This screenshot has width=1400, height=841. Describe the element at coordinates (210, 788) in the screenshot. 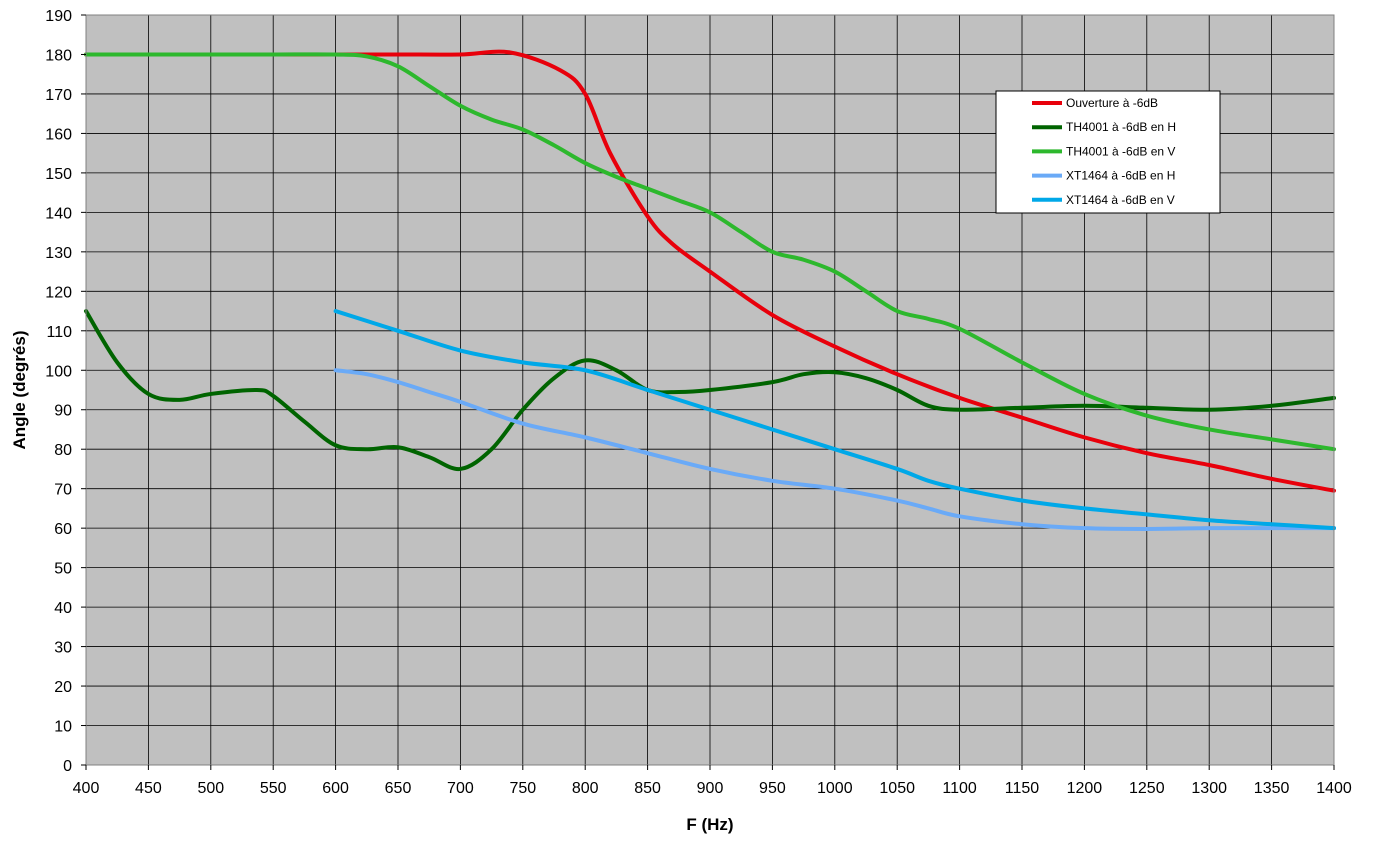

I see `x-tick-label: 500` at that location.